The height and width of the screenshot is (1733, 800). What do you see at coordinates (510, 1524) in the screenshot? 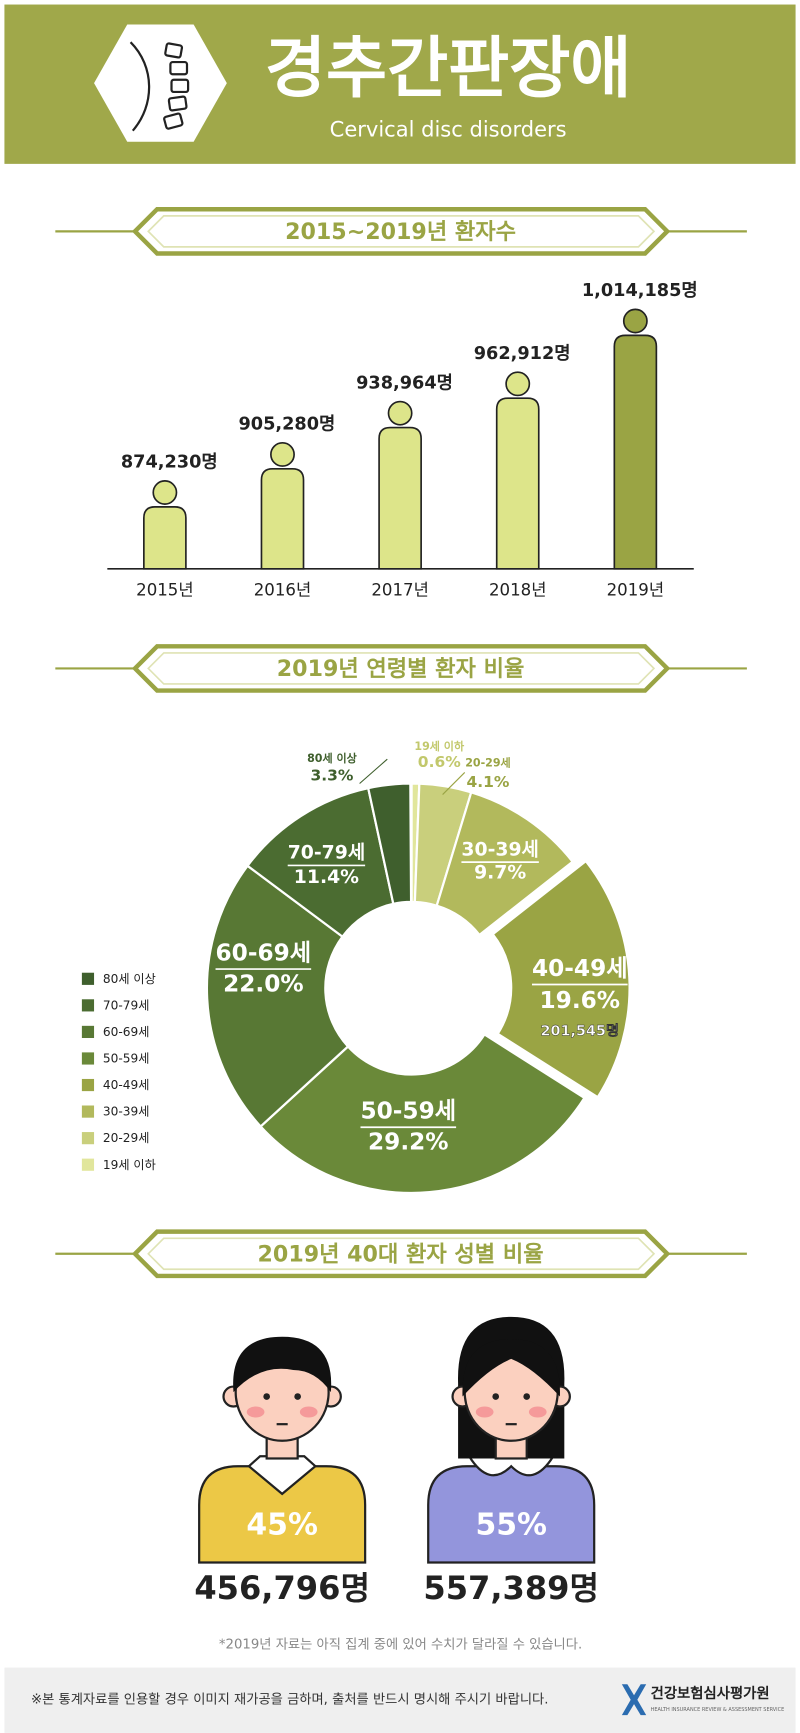
I see `percent-label: 55%` at bounding box center [510, 1524].